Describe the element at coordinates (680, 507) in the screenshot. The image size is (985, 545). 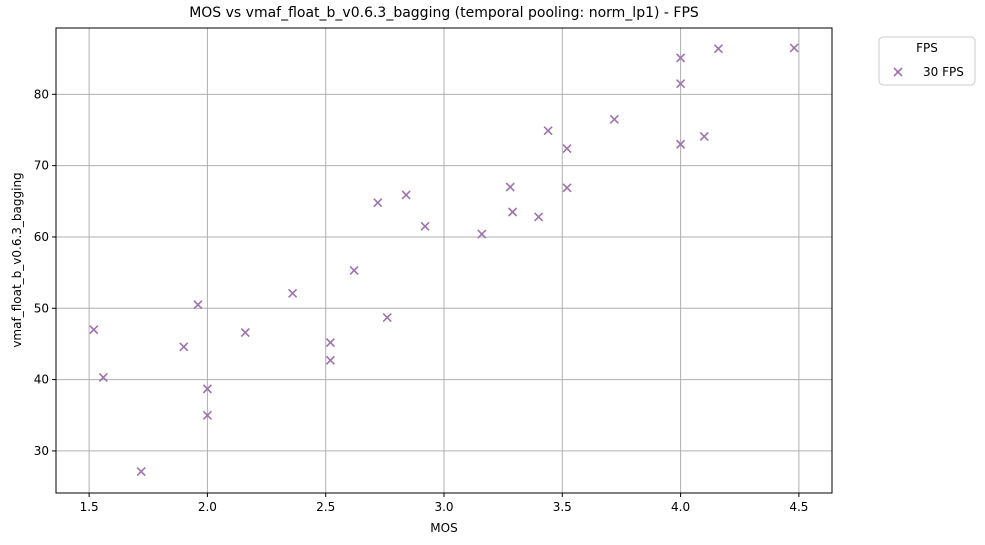
I see `x-tick-label: 4.0` at that location.